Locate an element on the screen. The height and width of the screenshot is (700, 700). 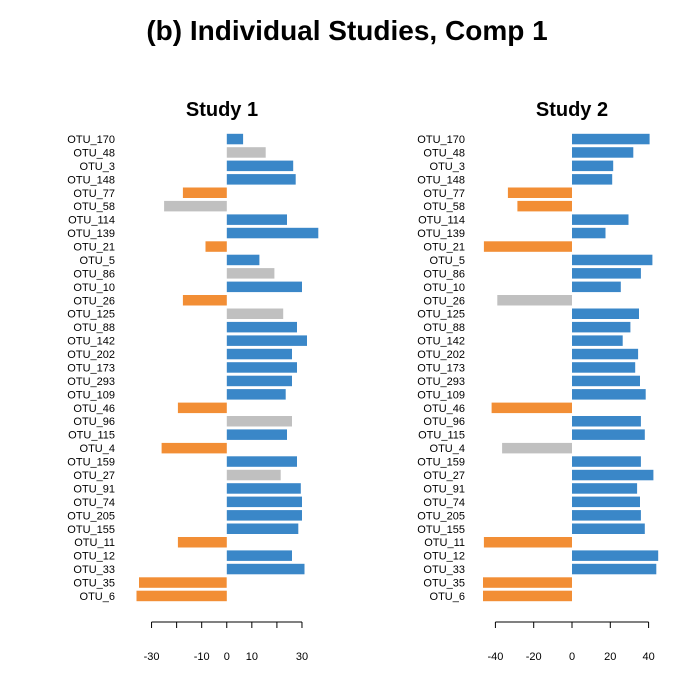
category-label: OTU_10 is located at coordinates (94, 288).